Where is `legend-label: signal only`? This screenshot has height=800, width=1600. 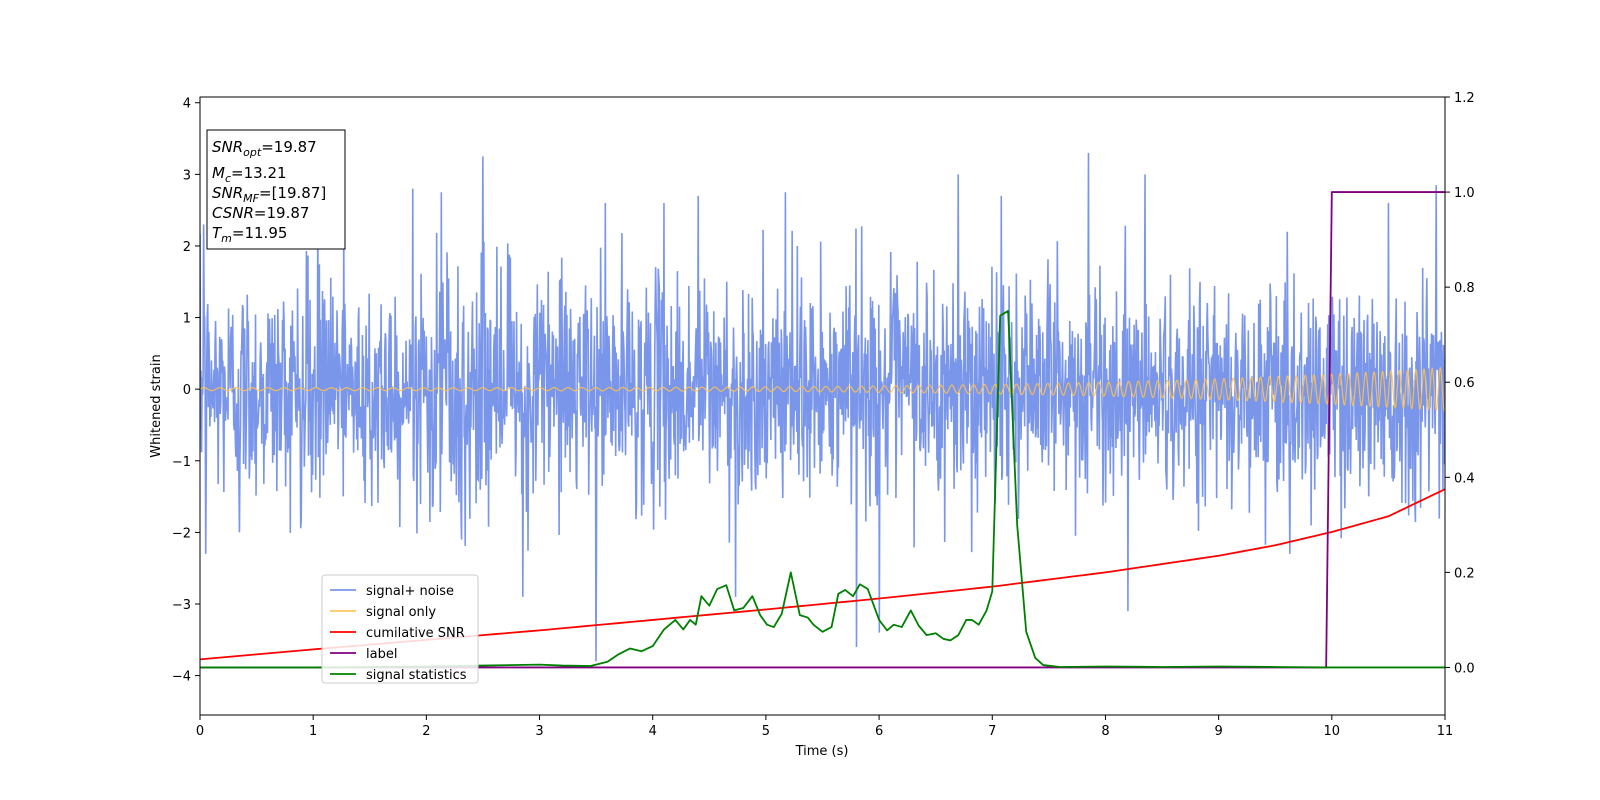
legend-label: signal only is located at coordinates (401, 612).